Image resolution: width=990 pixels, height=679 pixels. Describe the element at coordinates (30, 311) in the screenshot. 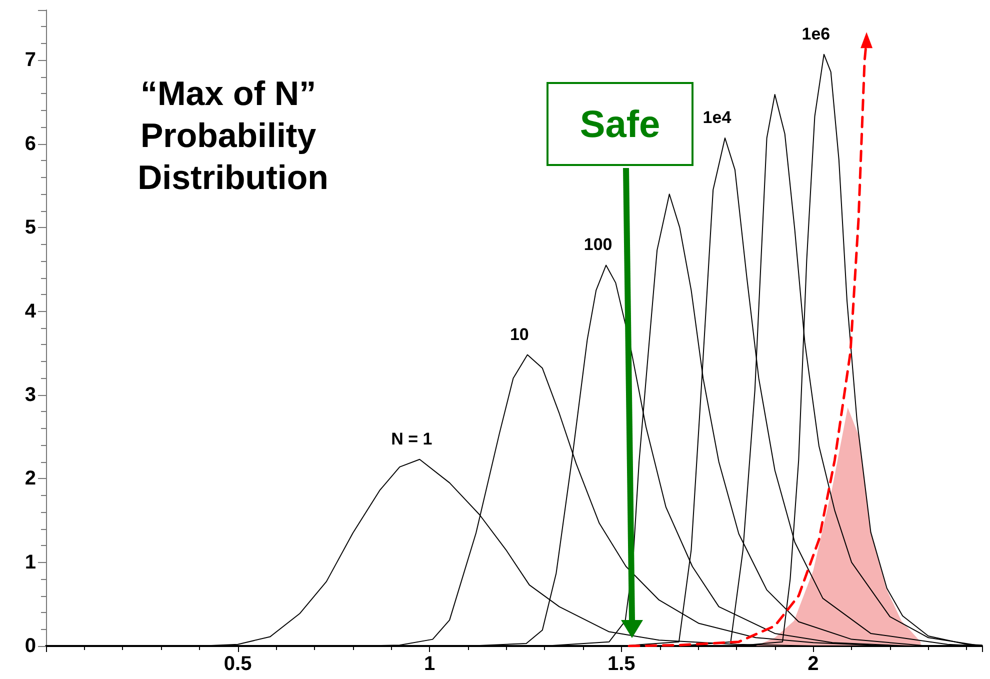

I see `y-tick-label: 4` at that location.